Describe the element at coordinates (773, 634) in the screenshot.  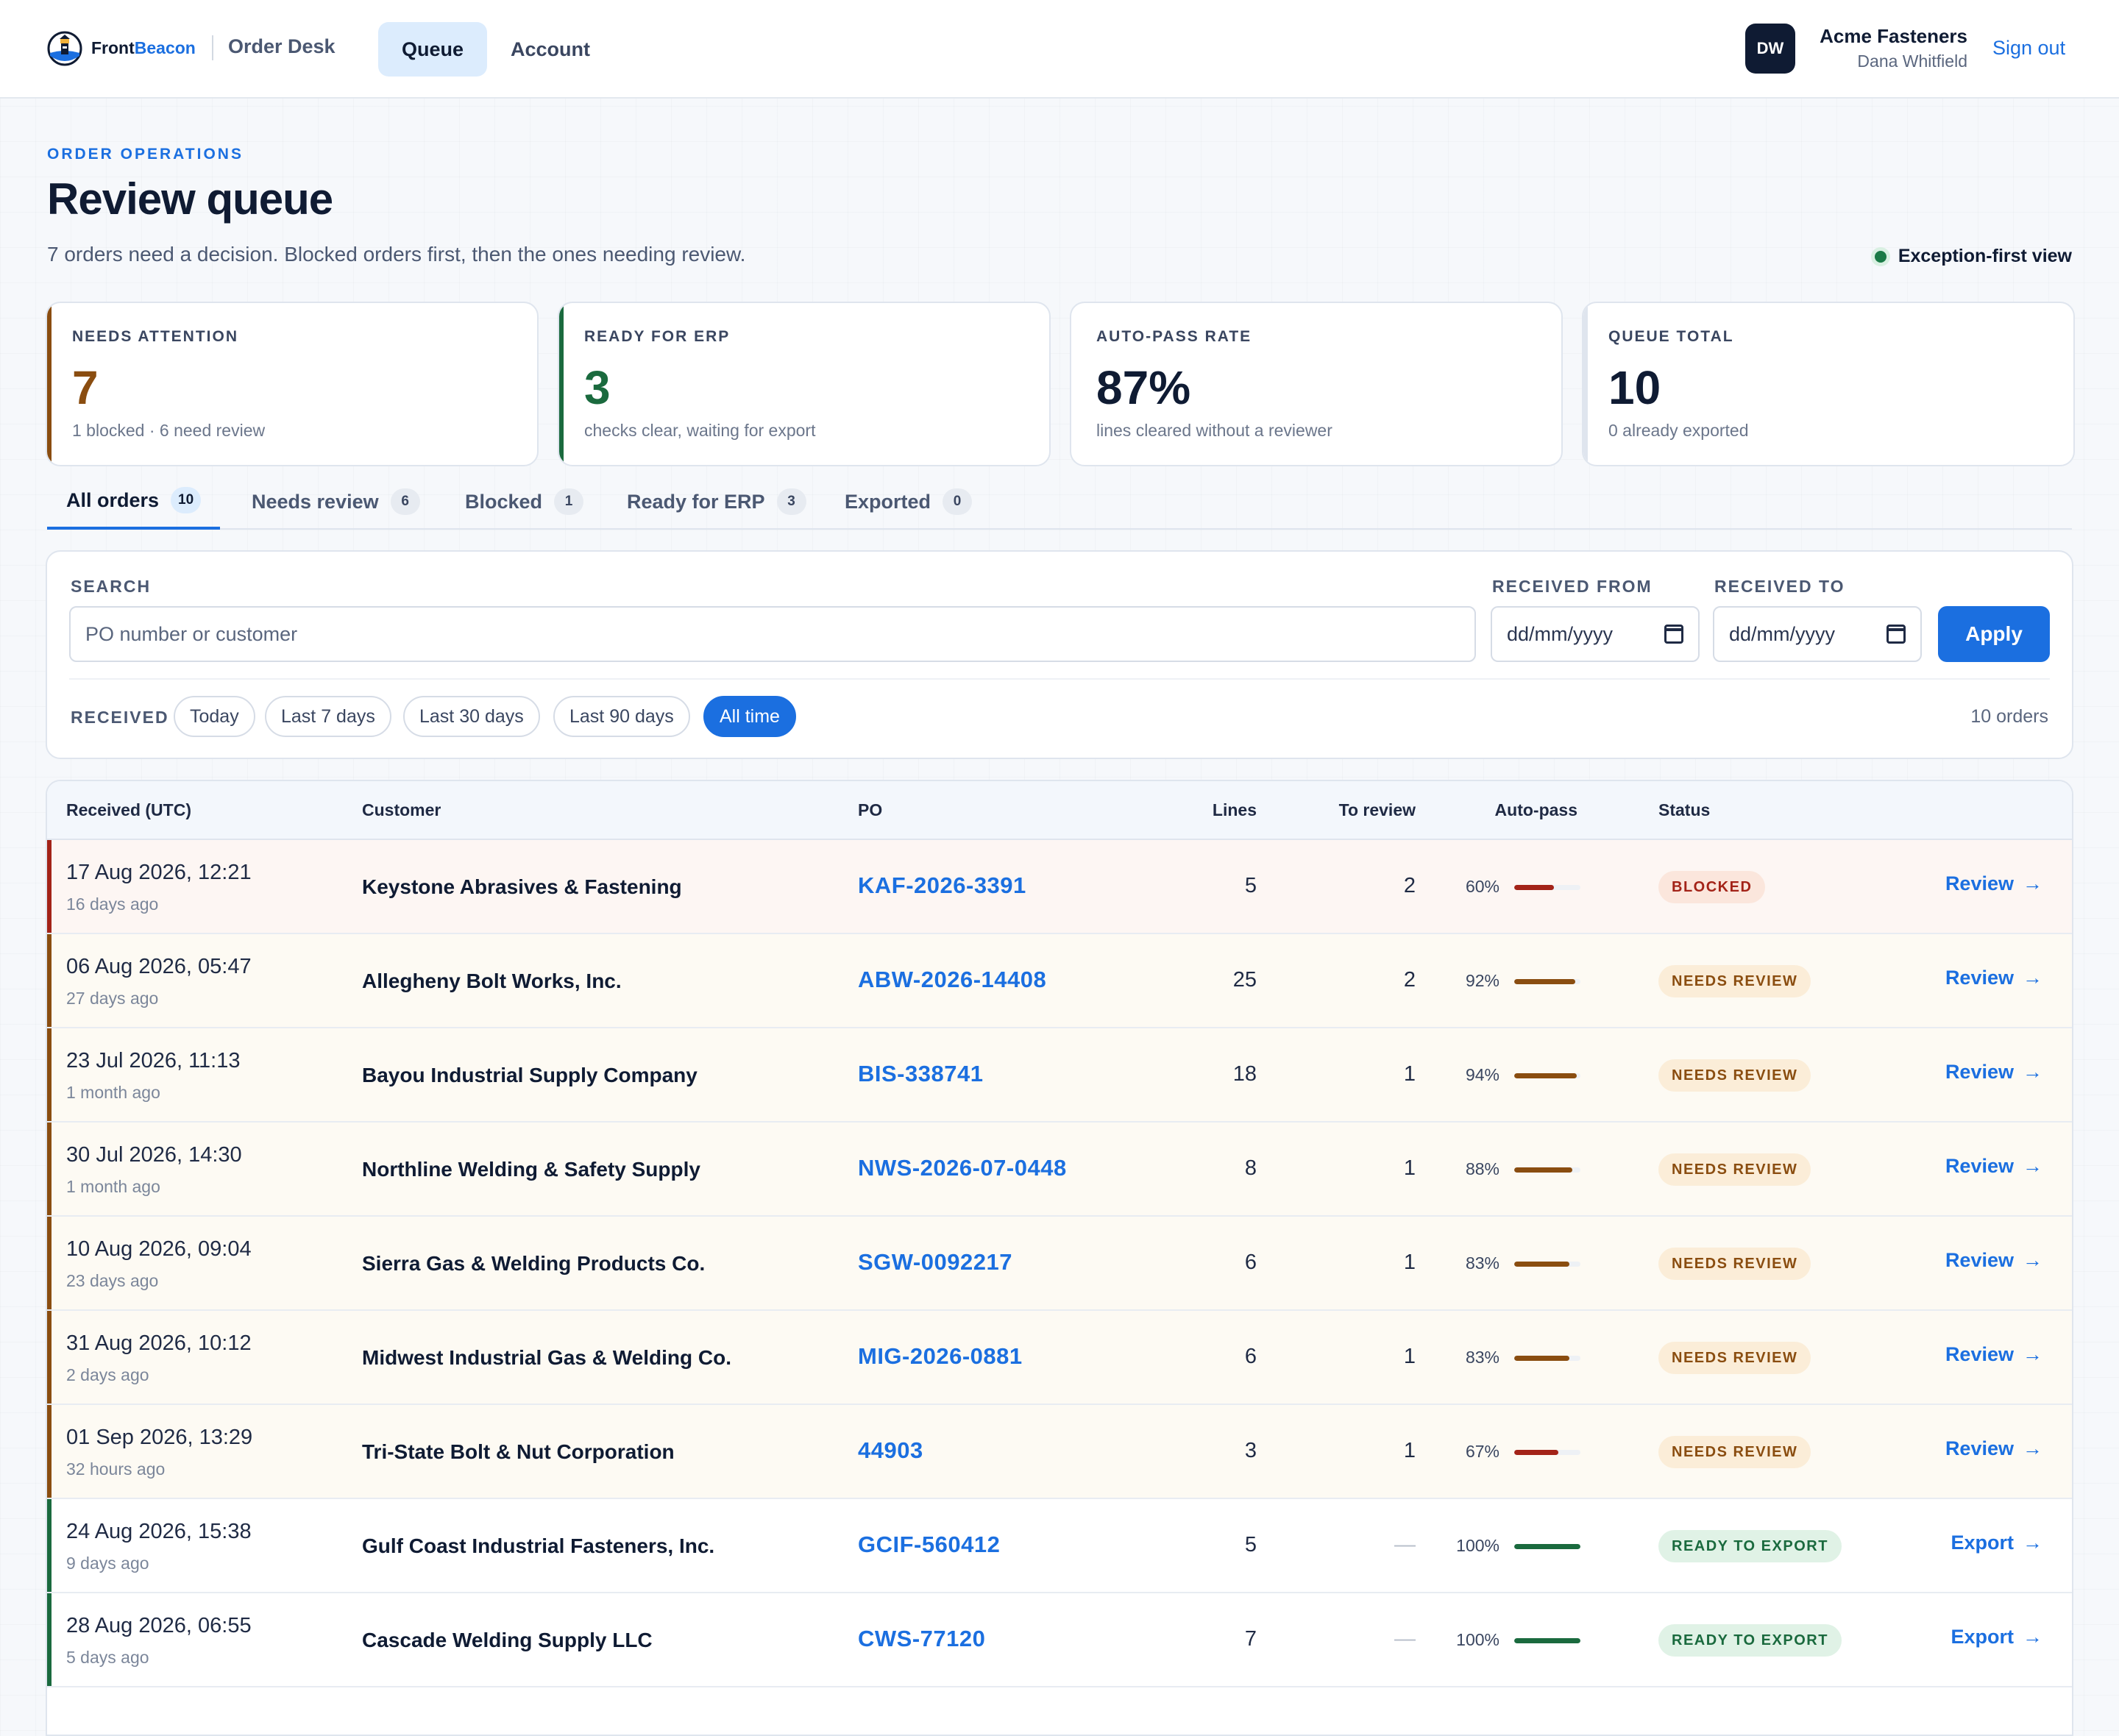
I see `search-input: PO number or customer` at that location.